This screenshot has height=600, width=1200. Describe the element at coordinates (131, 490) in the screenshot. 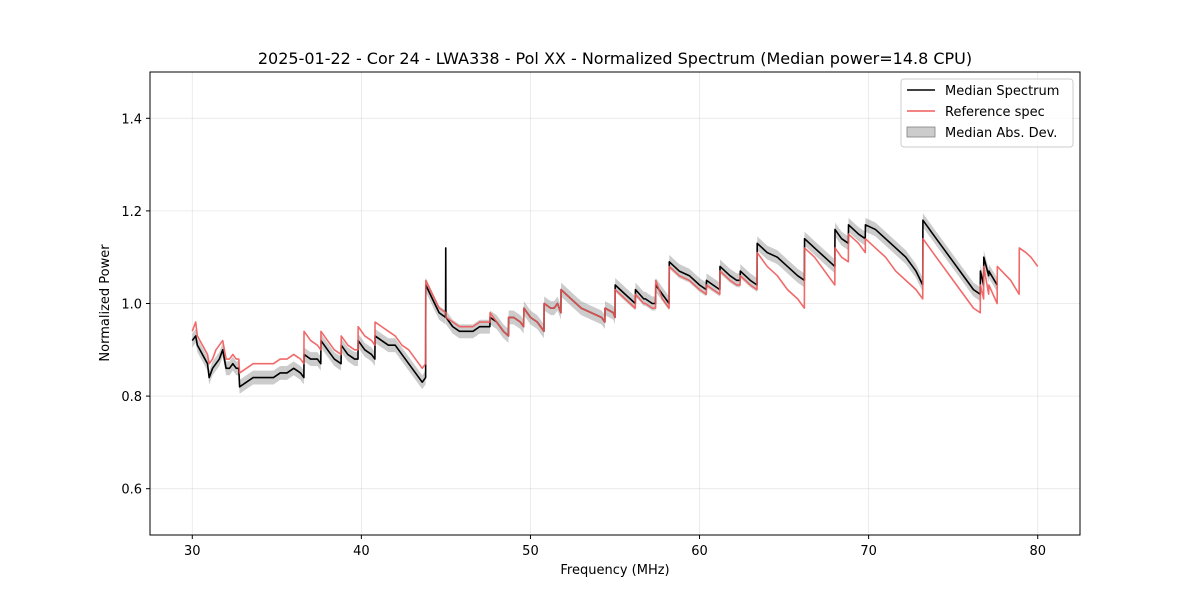

I see `y-tick-label: 0.6` at that location.